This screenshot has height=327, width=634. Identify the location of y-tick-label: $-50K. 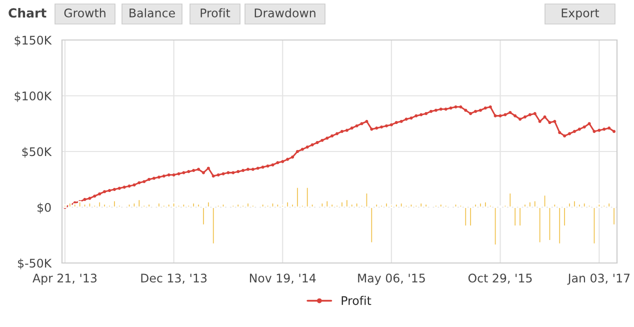
(35, 264).